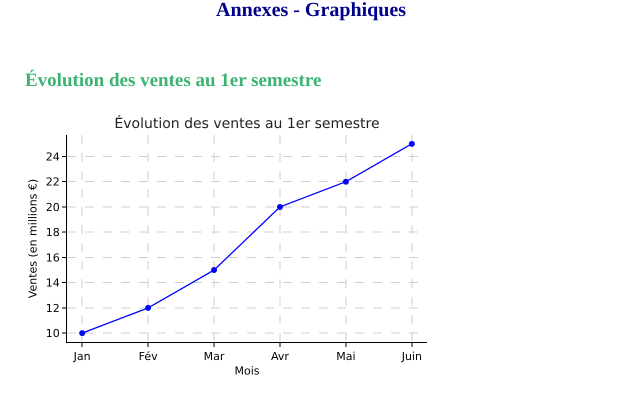 This screenshot has height=408, width=621. I want to click on chart-title: Évolution des ventes au 1er semestre, so click(247, 123).